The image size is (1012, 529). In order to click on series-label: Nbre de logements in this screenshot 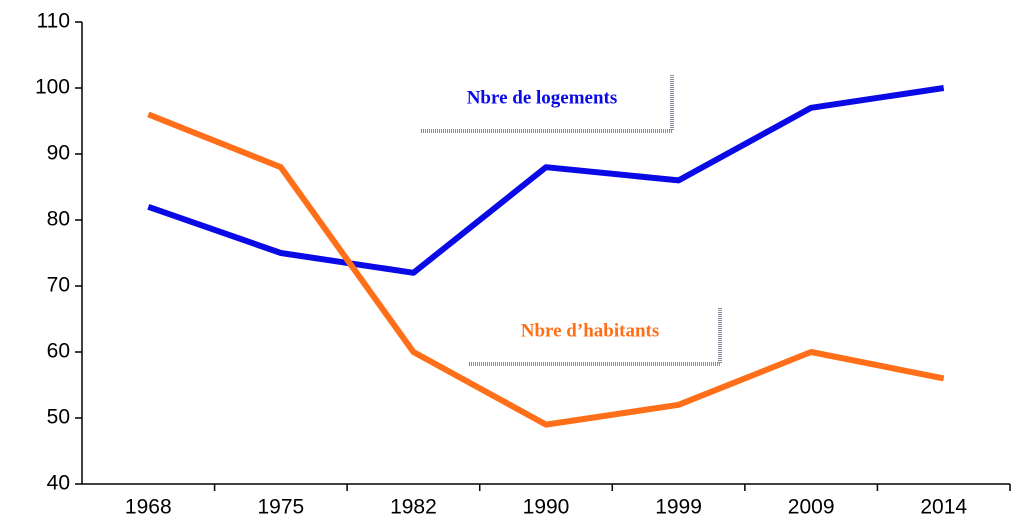, I will do `click(542, 97)`.